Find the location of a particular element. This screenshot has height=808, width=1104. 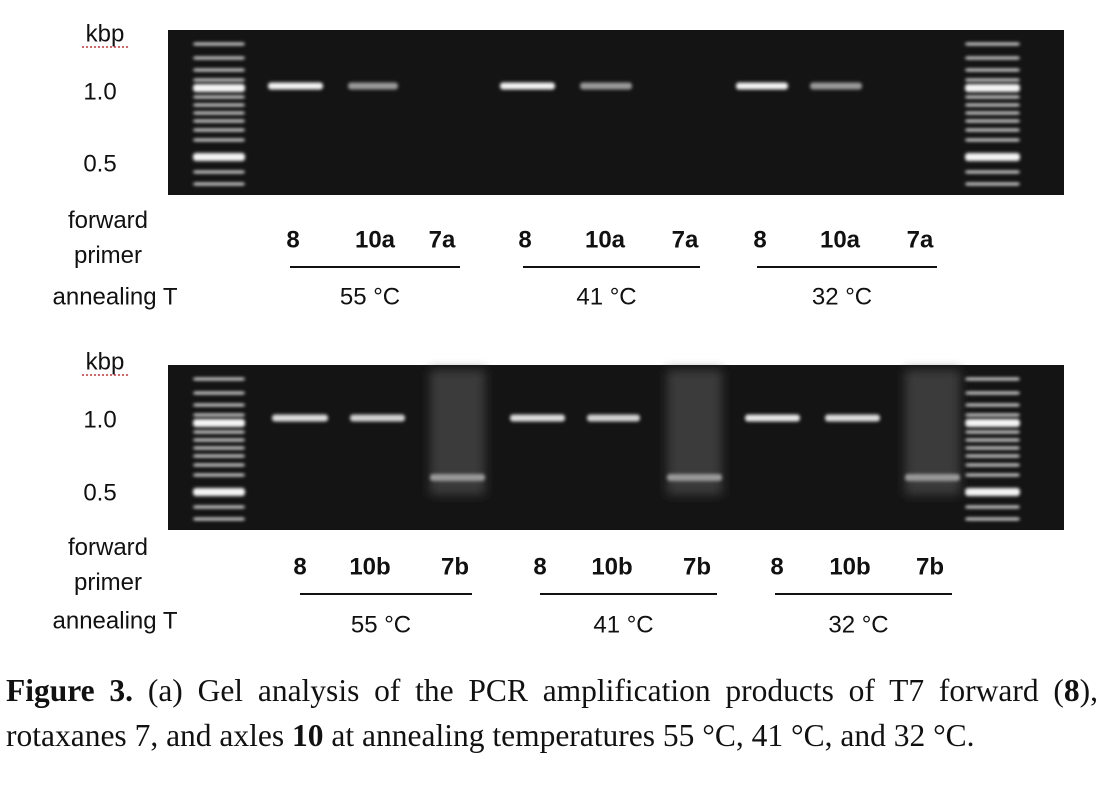

caption-text: ), rotaxanes 7, and axles is located at coordinates (552, 713).